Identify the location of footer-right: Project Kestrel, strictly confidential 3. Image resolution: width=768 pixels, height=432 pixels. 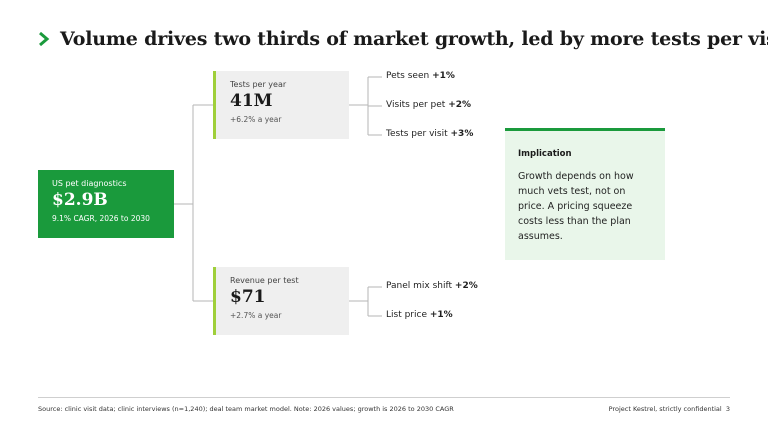
(669, 409).